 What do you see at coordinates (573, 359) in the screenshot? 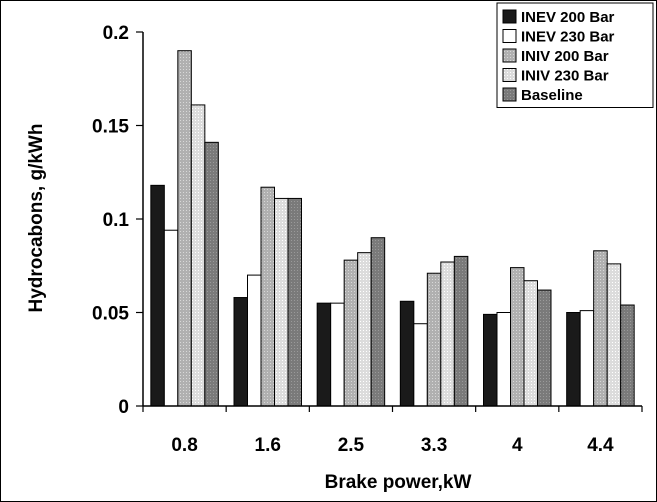
I see `bar-inev-200-bar-4.4` at bounding box center [573, 359].